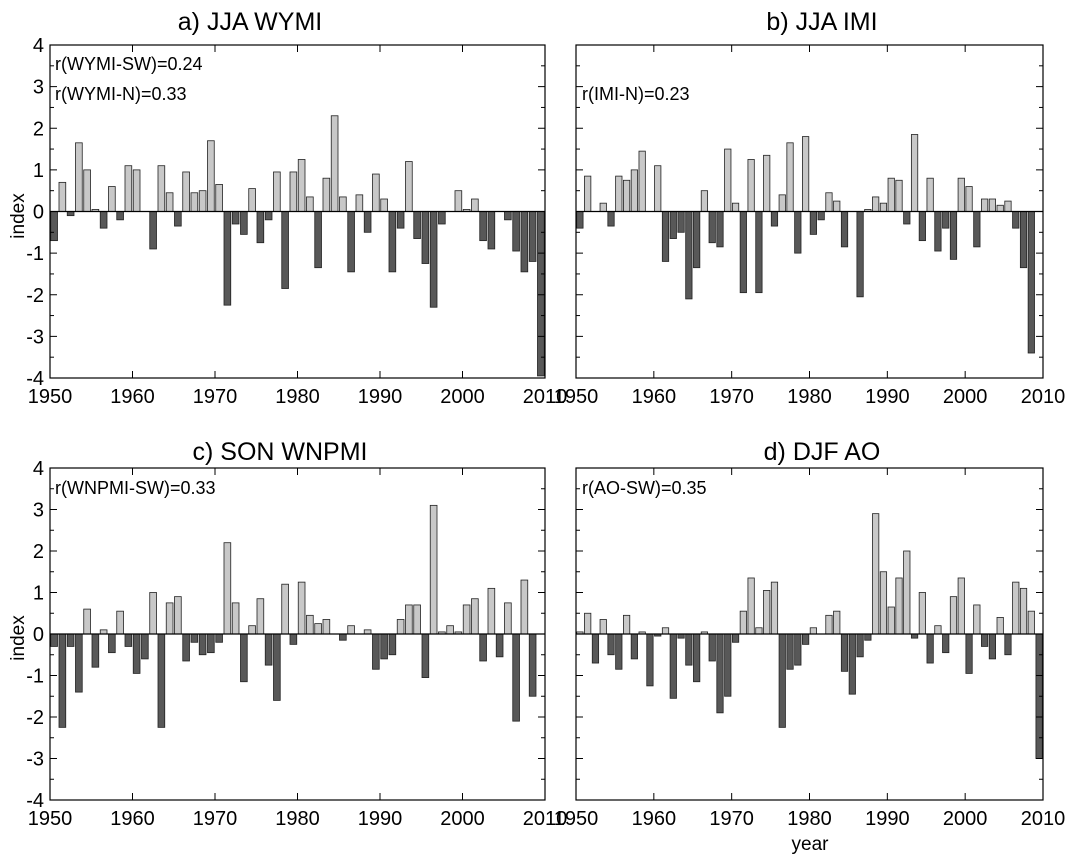 This screenshot has width=1066, height=857. Describe the element at coordinates (969, 653) in the screenshot. I see `bar-2001` at that location.